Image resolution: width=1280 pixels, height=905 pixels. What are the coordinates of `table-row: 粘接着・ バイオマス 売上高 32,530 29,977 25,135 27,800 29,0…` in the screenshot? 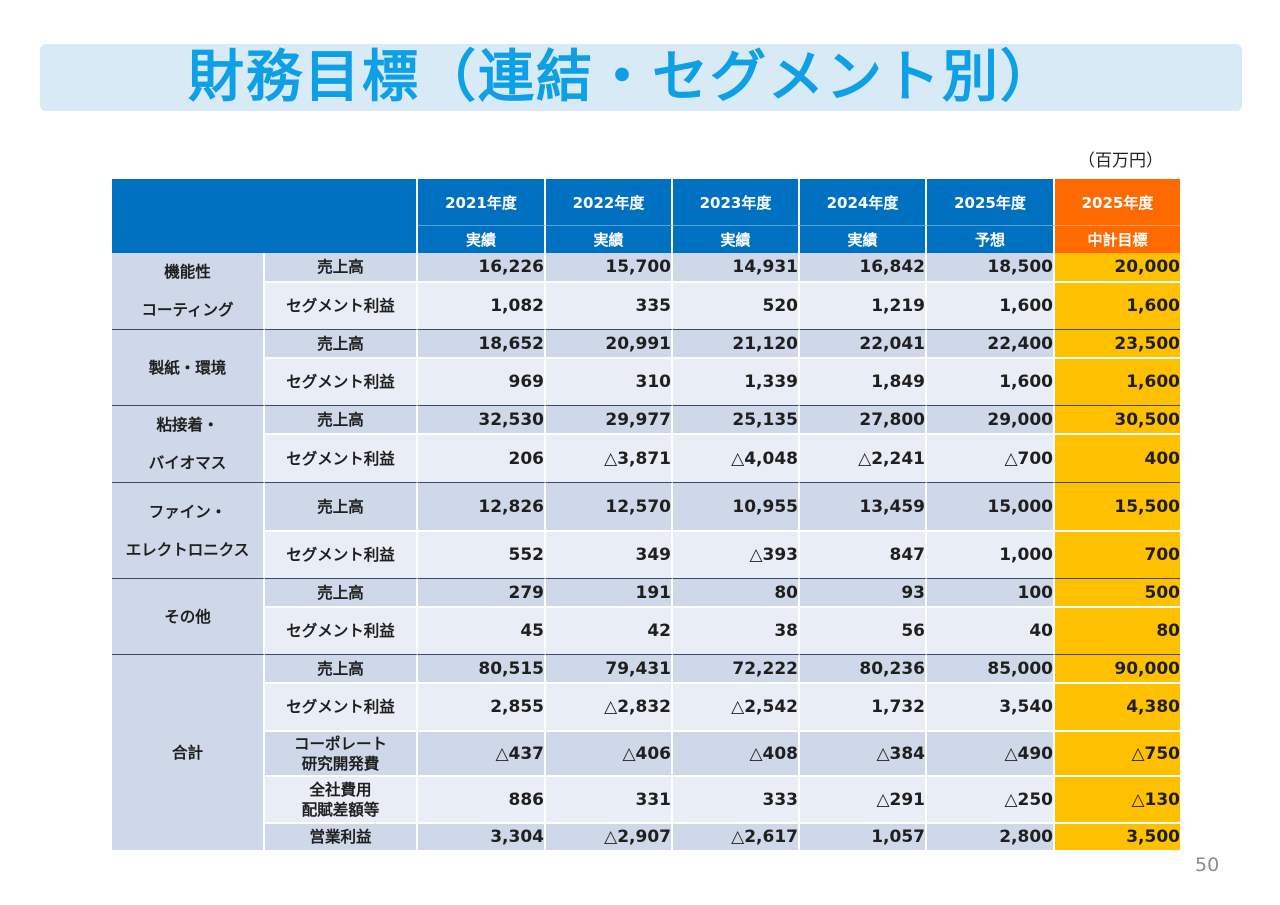 It's located at (646, 443).